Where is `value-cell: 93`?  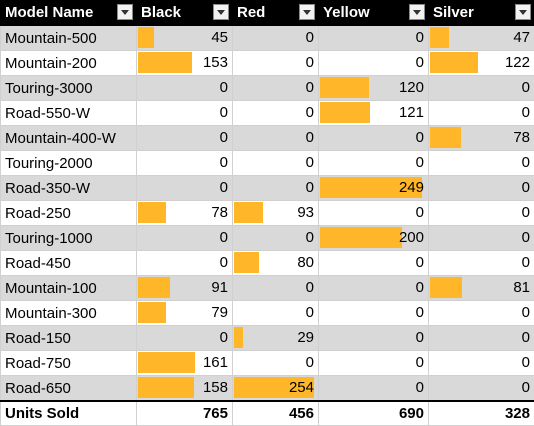 value-cell: 93 is located at coordinates (276, 213).